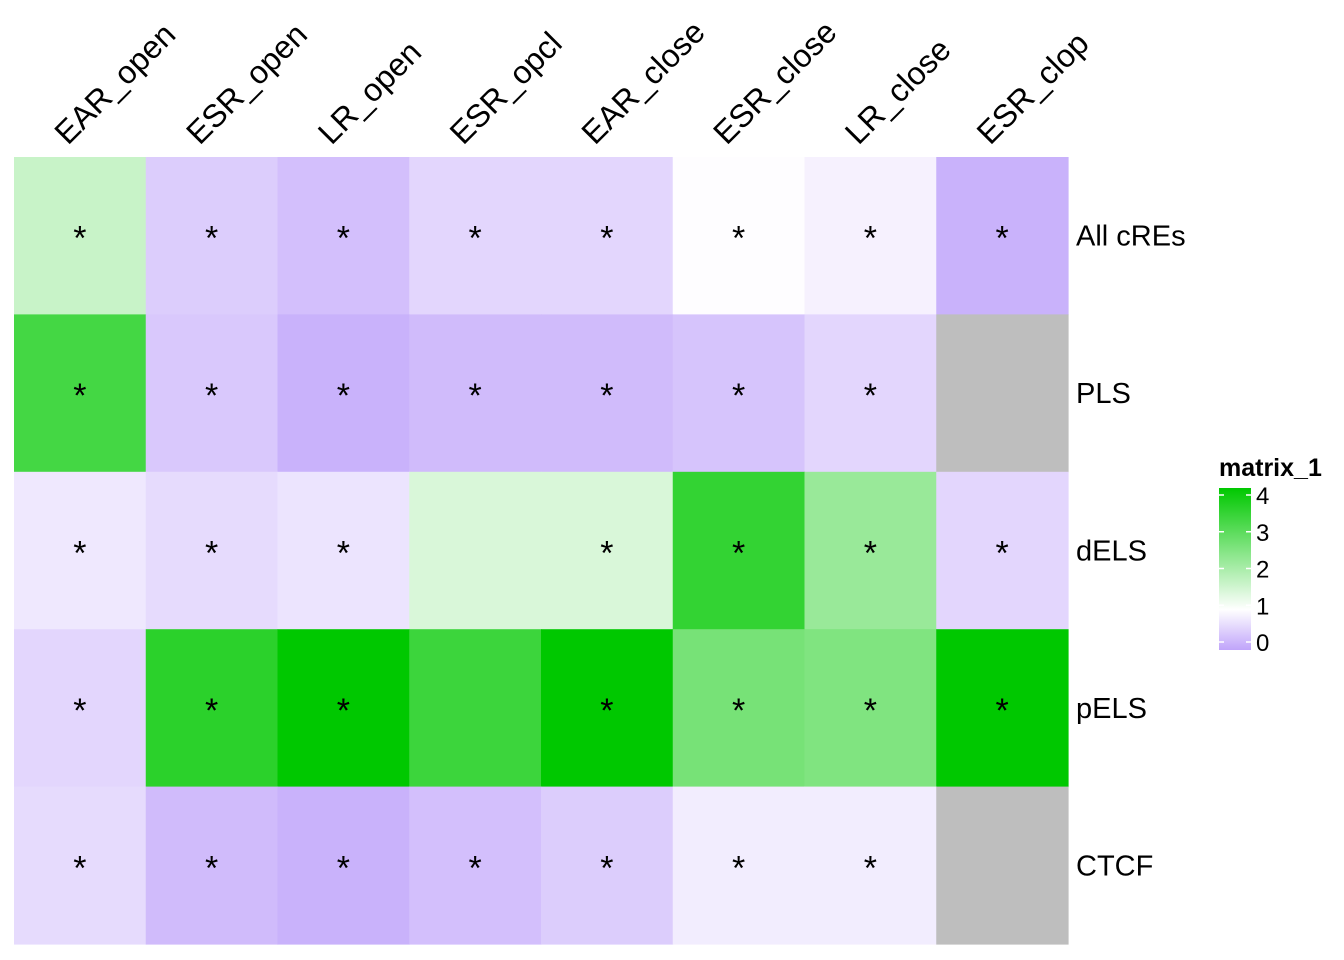 The image size is (1344, 960). What do you see at coordinates (1114, 866) in the screenshot?
I see `row-label: CTCF` at bounding box center [1114, 866].